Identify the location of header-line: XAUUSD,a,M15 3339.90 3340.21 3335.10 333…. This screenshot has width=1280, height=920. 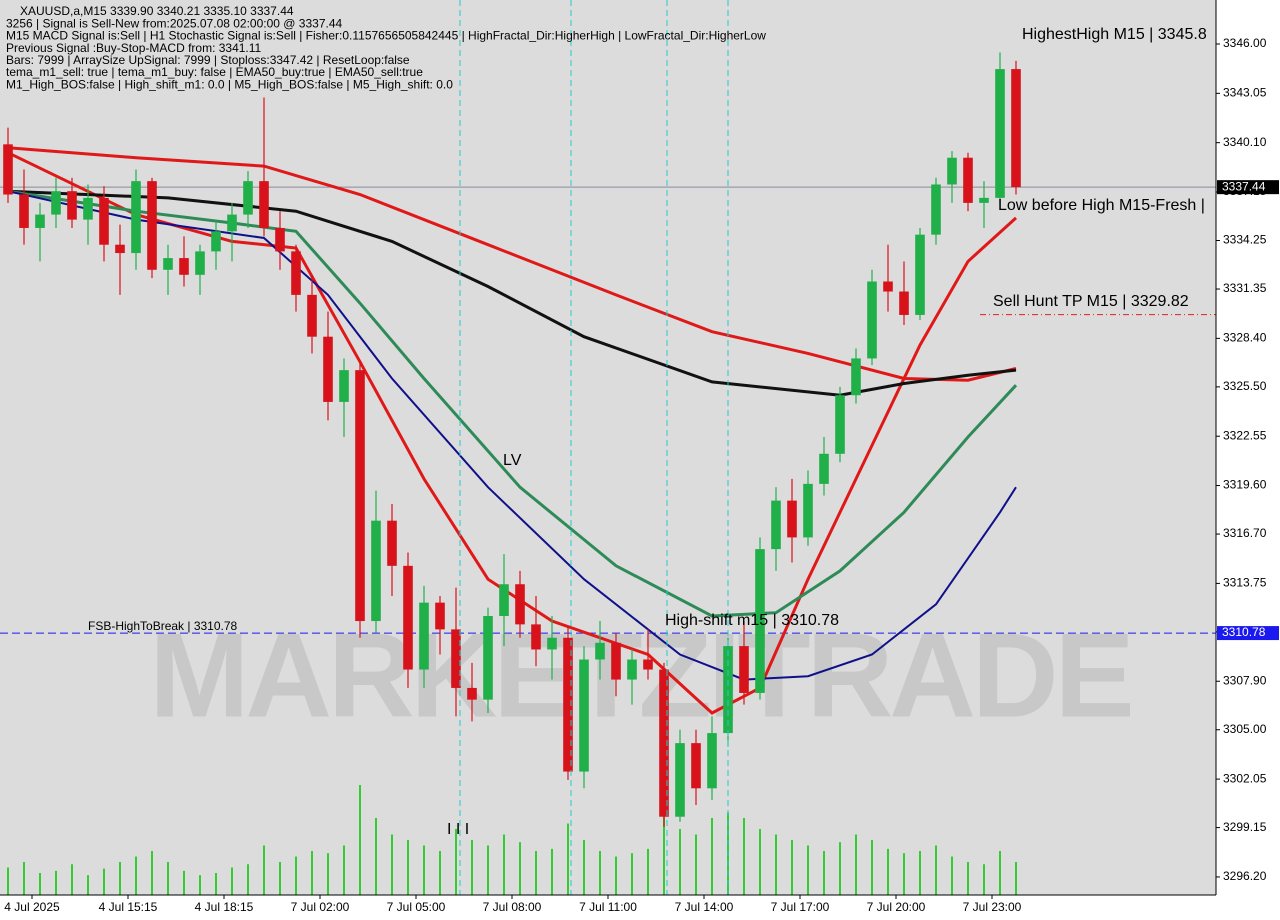
(157, 11).